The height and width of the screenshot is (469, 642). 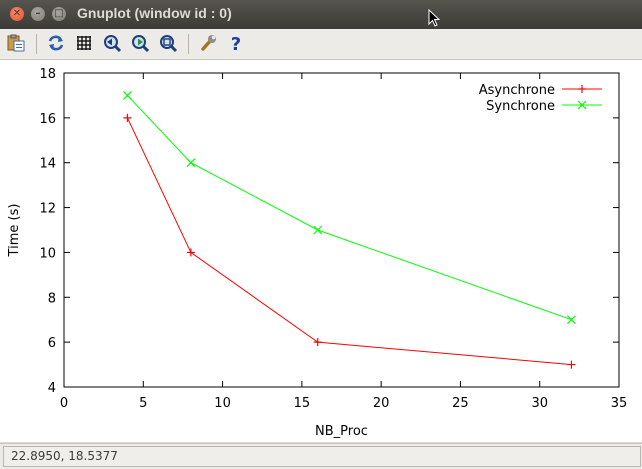 I want to click on replot-icon, so click(x=56, y=43).